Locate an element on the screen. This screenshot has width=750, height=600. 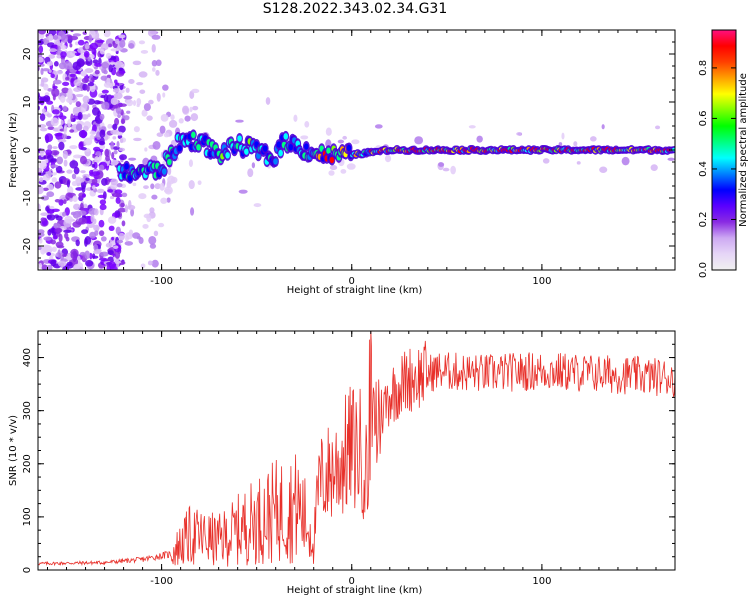
y-tick-label: 400 is located at coordinates (27, 357).